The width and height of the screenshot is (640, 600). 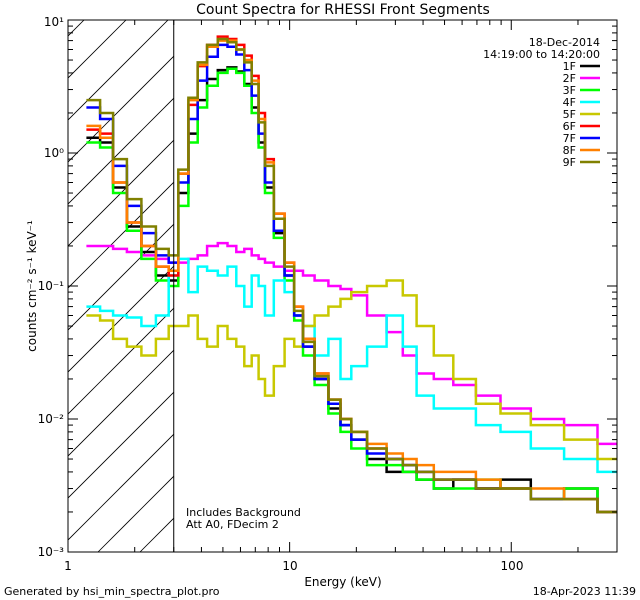 I want to click on legend-label-7F: 7F, so click(x=569, y=138).